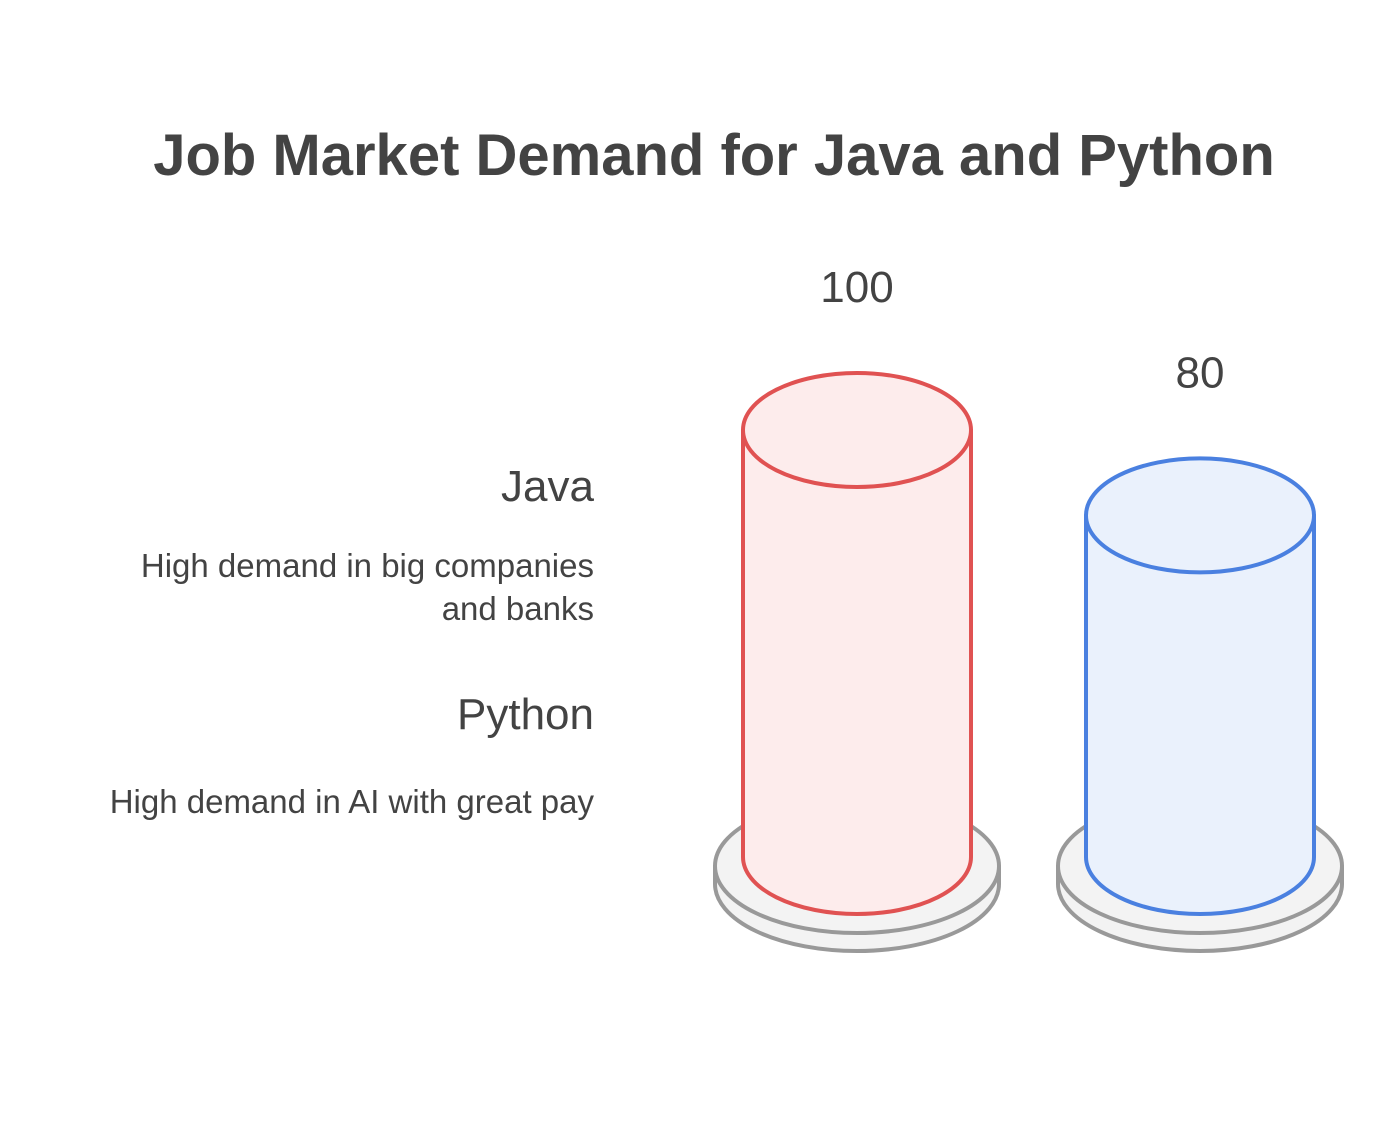  What do you see at coordinates (367, 587) in the screenshot?
I see `legend-java-description: High demand in big companies and banks` at bounding box center [367, 587].